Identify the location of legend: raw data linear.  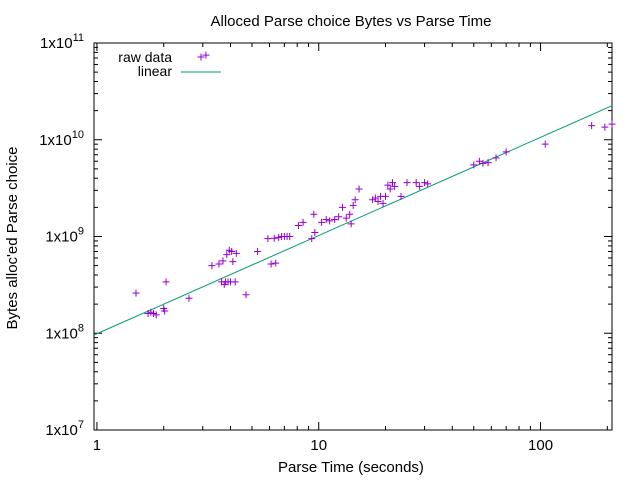
(169, 64).